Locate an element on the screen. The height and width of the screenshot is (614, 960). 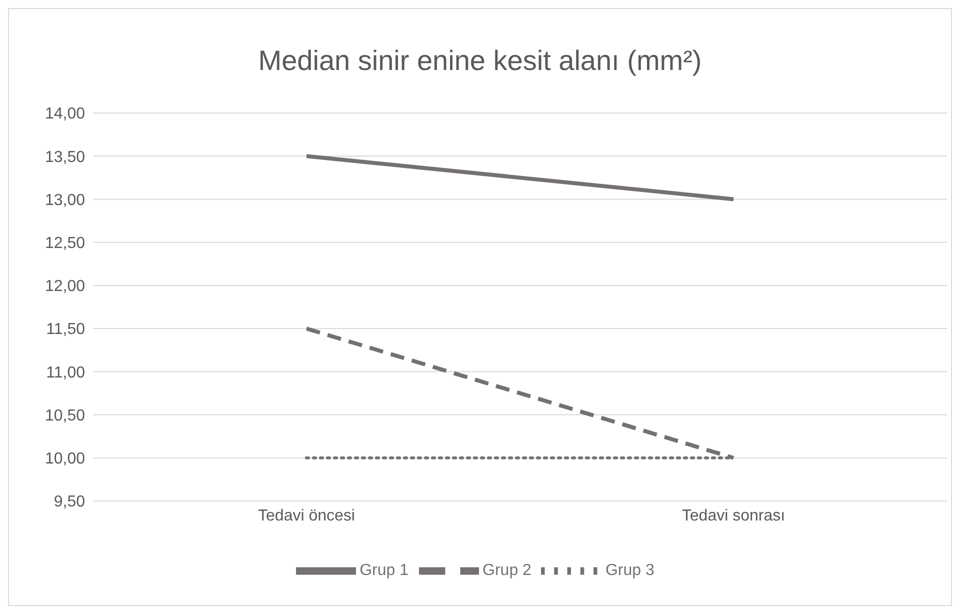
y-tick-label: 11,50 is located at coordinates (66, 329).